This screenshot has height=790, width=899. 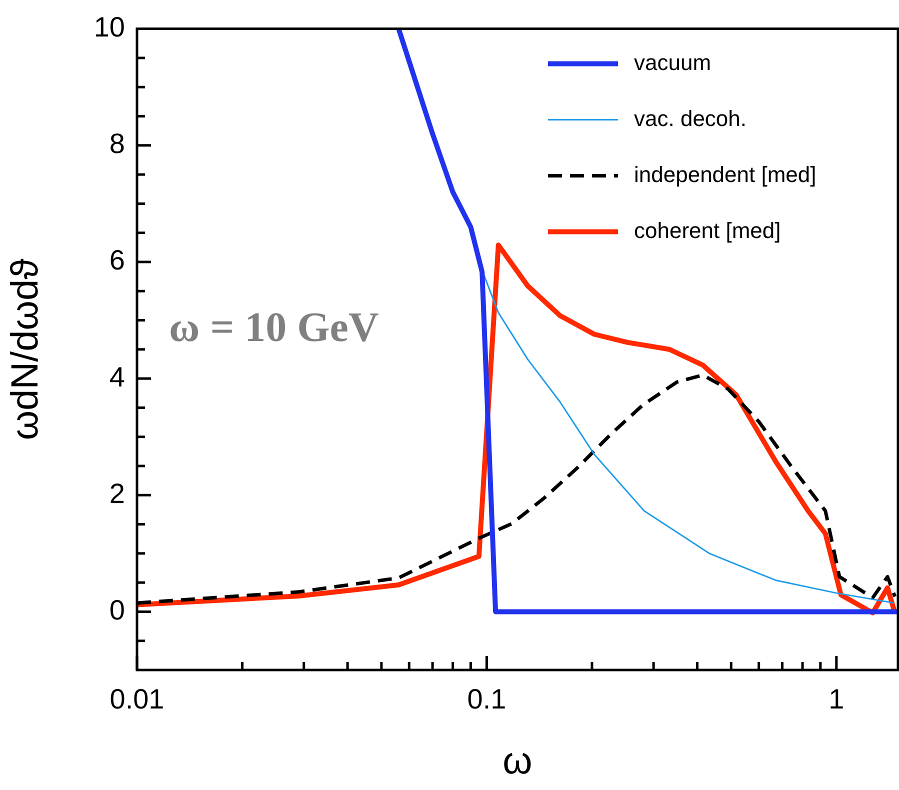 What do you see at coordinates (117, 260) in the screenshot?
I see `y-tick-label: 6` at bounding box center [117, 260].